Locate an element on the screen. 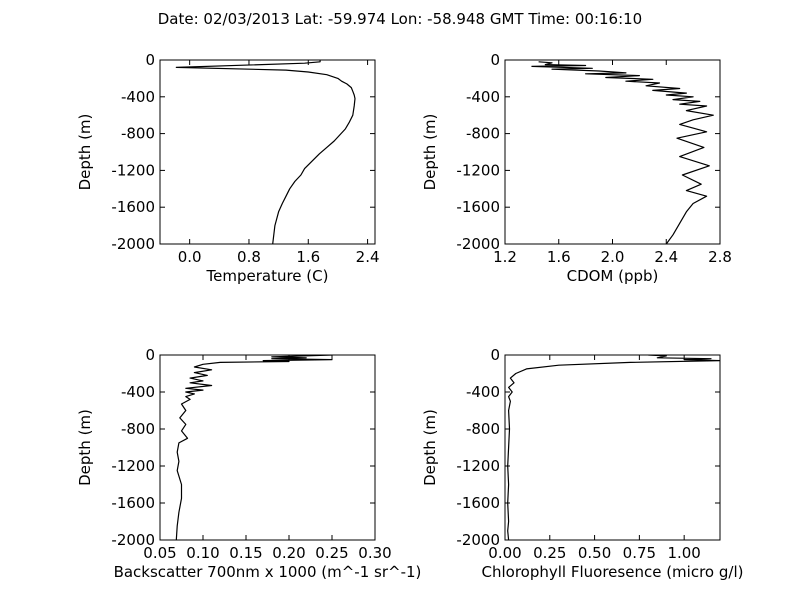 The height and width of the screenshot is (600, 800). chlorophyll-xtick-label: 0.75 is located at coordinates (639, 553).